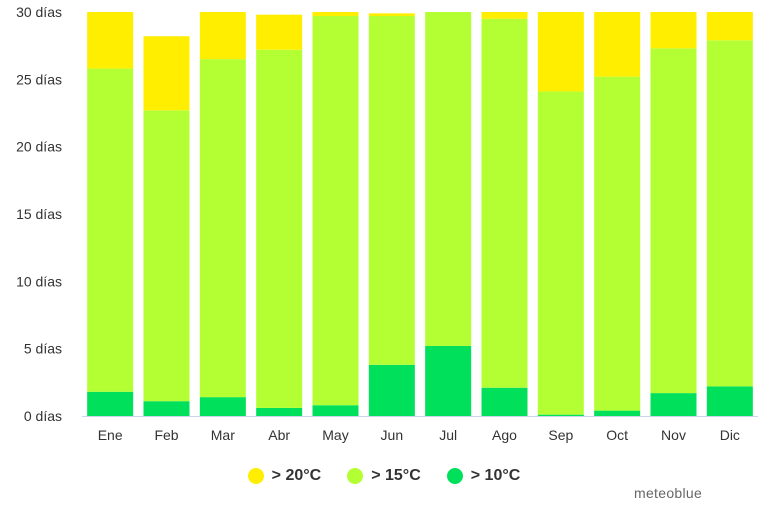 Image resolution: width=768 pixels, height=512 pixels. What do you see at coordinates (166, 435) in the screenshot?
I see `x-tick-label: Feb` at bounding box center [166, 435].